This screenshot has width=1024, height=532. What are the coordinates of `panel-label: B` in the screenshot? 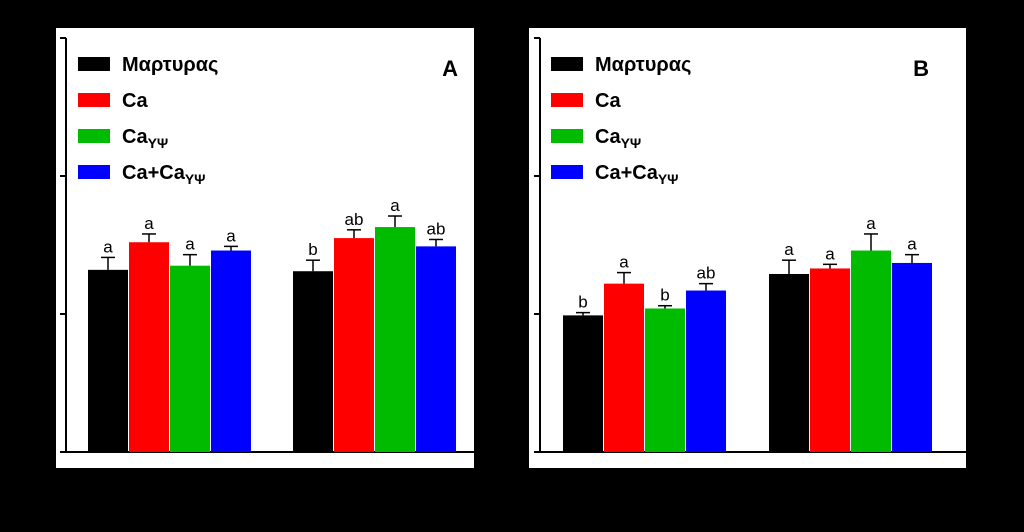 It's located at (921, 68).